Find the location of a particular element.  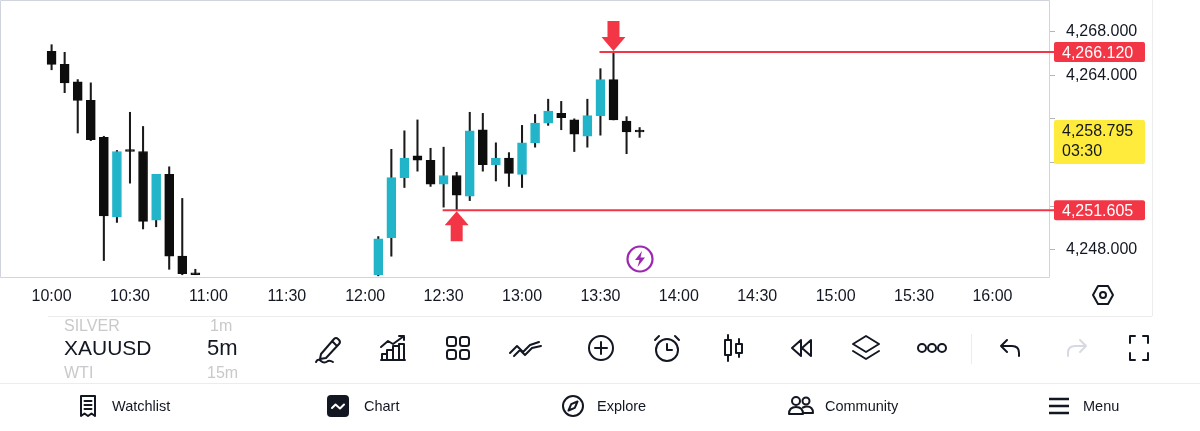

y-tick-label: 4,264.000 is located at coordinates (1102, 74).